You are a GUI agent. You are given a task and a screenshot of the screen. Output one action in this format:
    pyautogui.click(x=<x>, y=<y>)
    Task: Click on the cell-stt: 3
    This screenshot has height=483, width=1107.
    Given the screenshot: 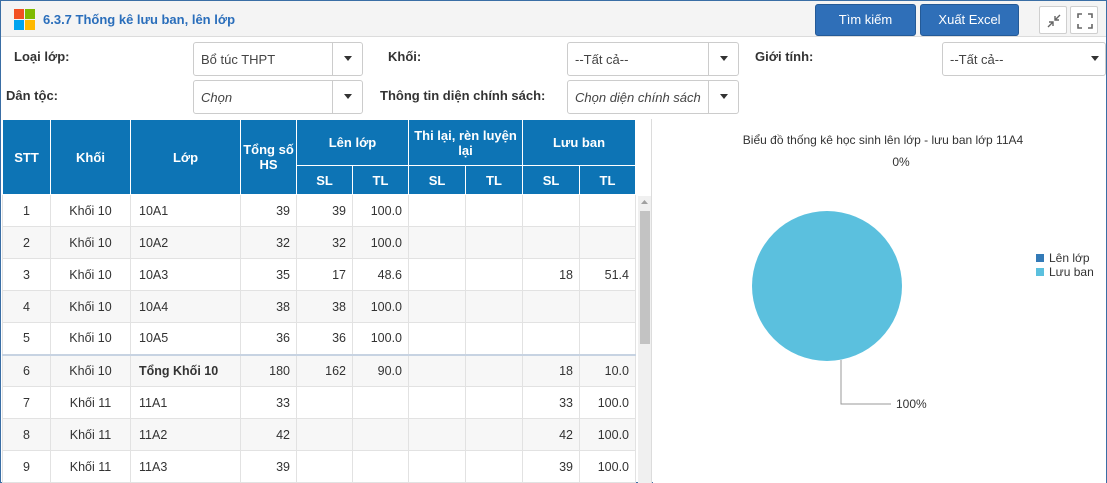 What is the action you would take?
    pyautogui.click(x=26, y=274)
    